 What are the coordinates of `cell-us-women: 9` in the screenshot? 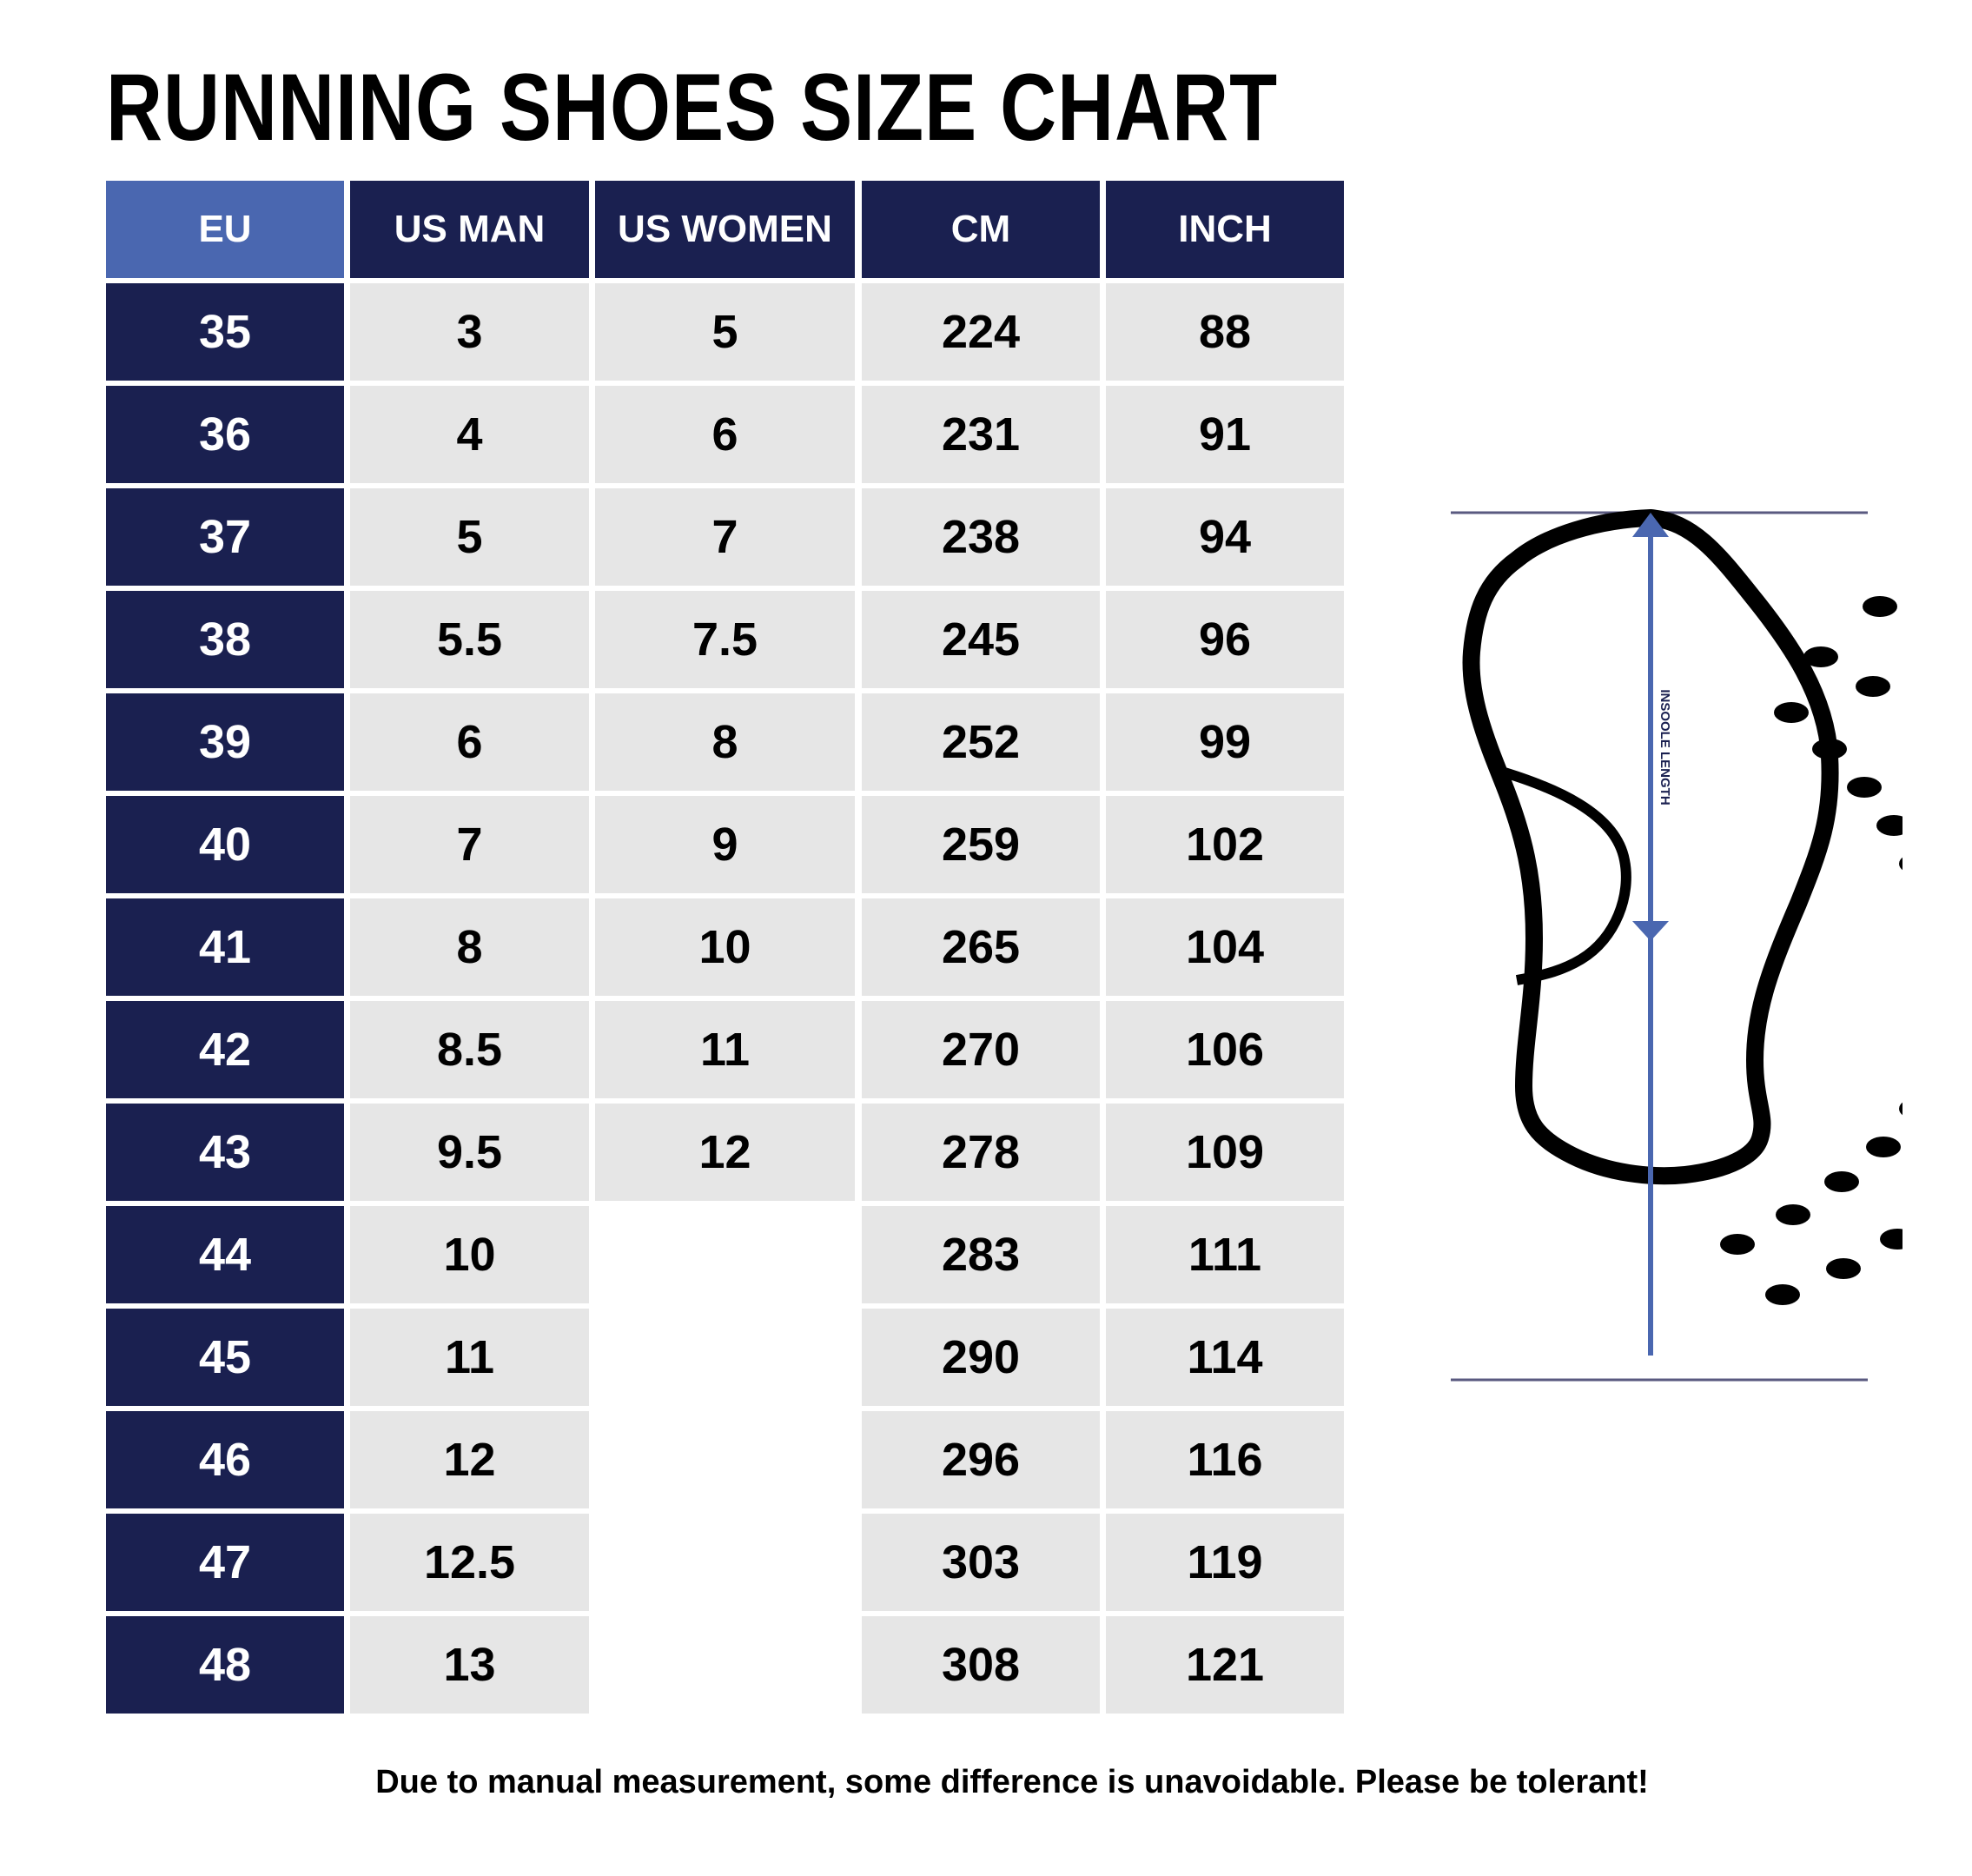 It's located at (725, 845).